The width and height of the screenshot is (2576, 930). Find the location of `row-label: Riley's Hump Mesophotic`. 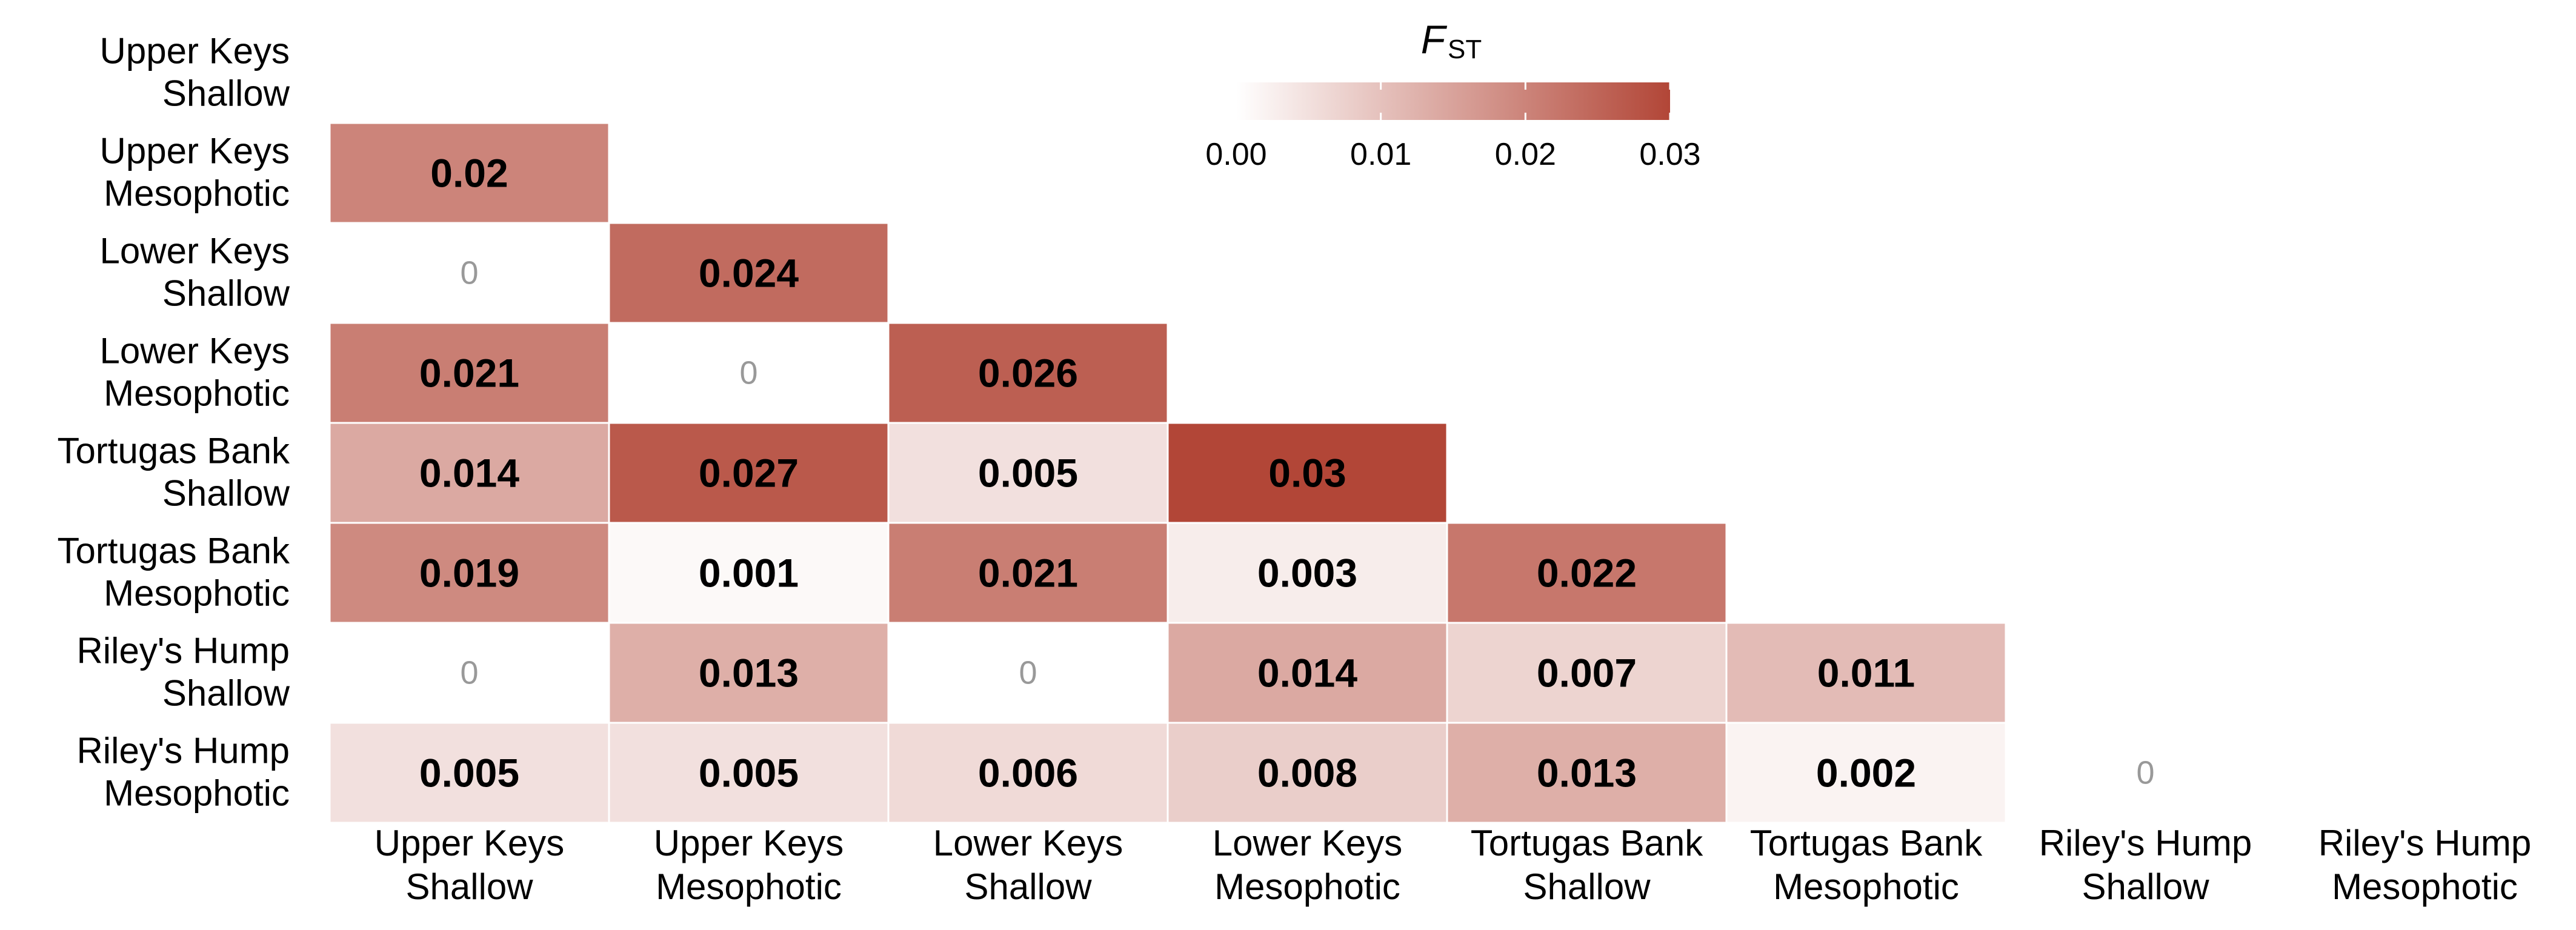

row-label: Riley's Hump Mesophotic is located at coordinates (183, 772).